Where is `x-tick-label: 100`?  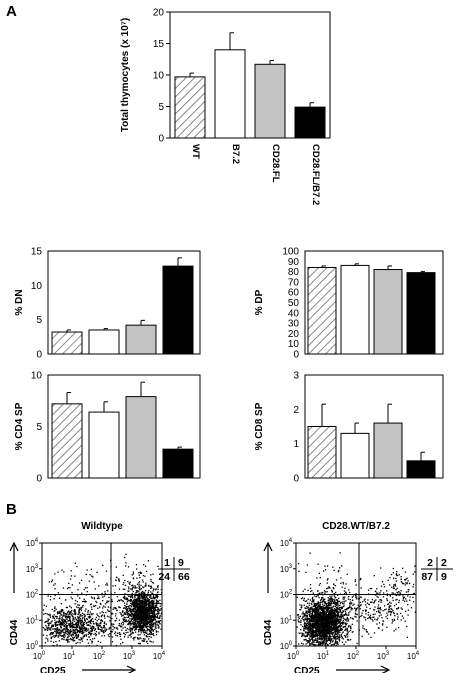 x-tick-label: 100 is located at coordinates (39, 656).